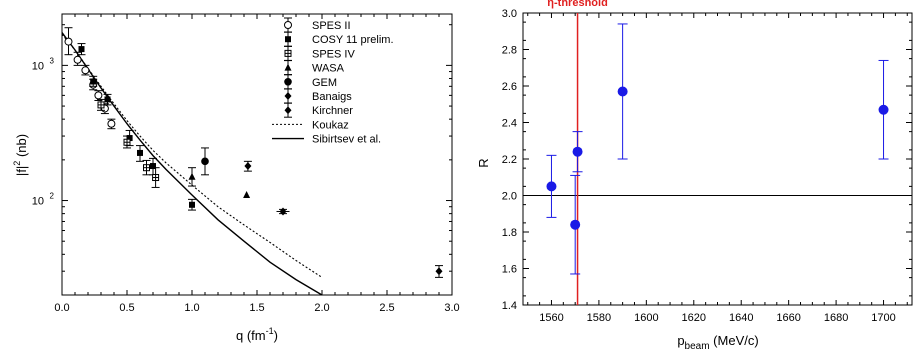  What do you see at coordinates (324, 83) in the screenshot?
I see `legend-label: GEM` at bounding box center [324, 83].